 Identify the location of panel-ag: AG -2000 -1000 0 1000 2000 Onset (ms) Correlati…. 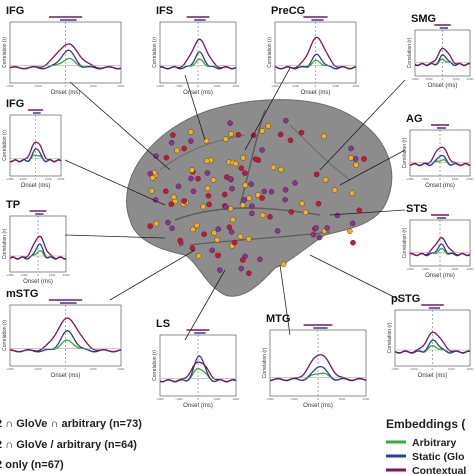
(438, 151).